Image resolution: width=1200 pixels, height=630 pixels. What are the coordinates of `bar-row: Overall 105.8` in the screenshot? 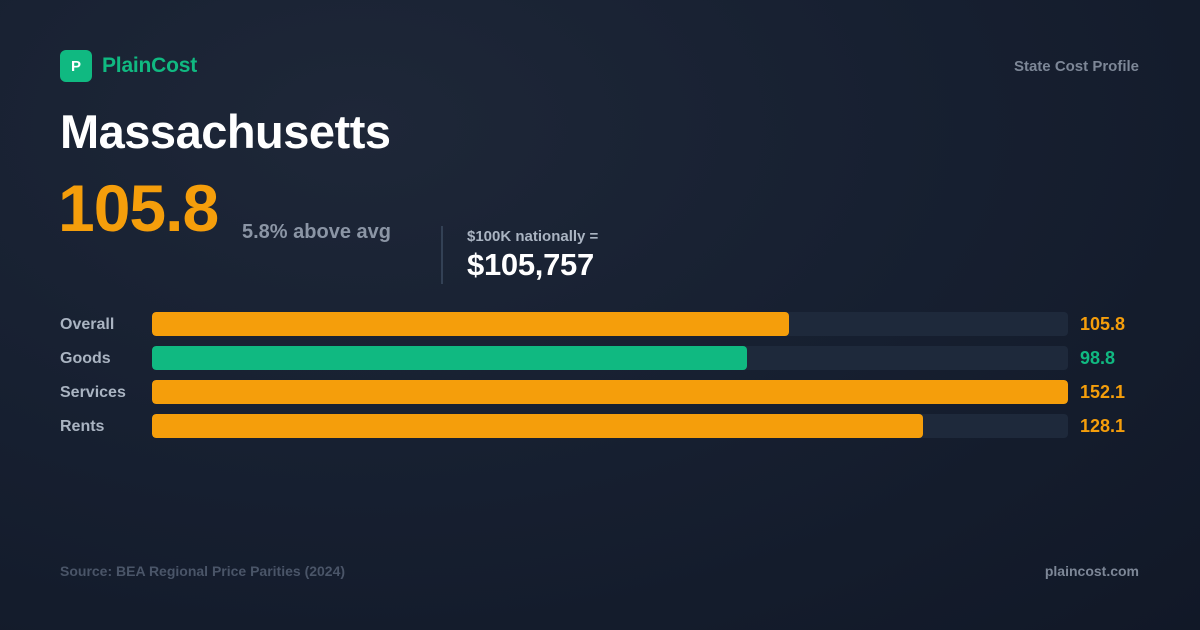 It's located at (600, 324).